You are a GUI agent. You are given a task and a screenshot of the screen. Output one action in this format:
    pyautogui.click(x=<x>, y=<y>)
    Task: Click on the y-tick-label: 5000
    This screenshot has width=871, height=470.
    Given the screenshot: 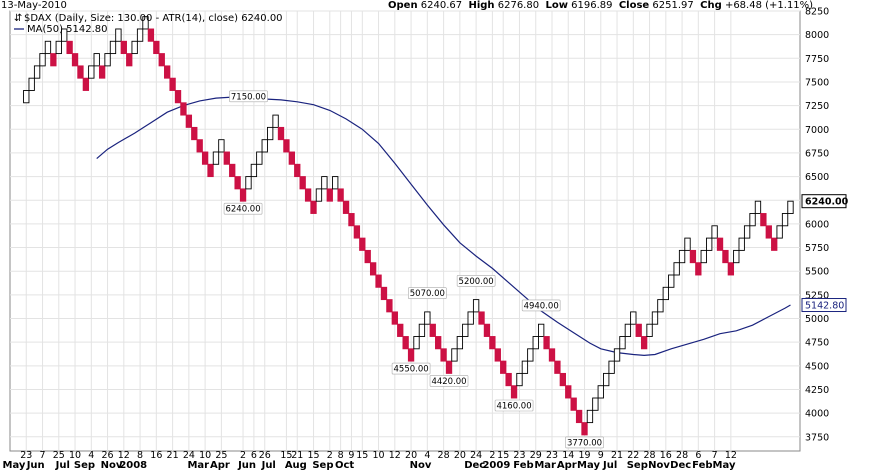 What is the action you would take?
    pyautogui.click(x=817, y=319)
    